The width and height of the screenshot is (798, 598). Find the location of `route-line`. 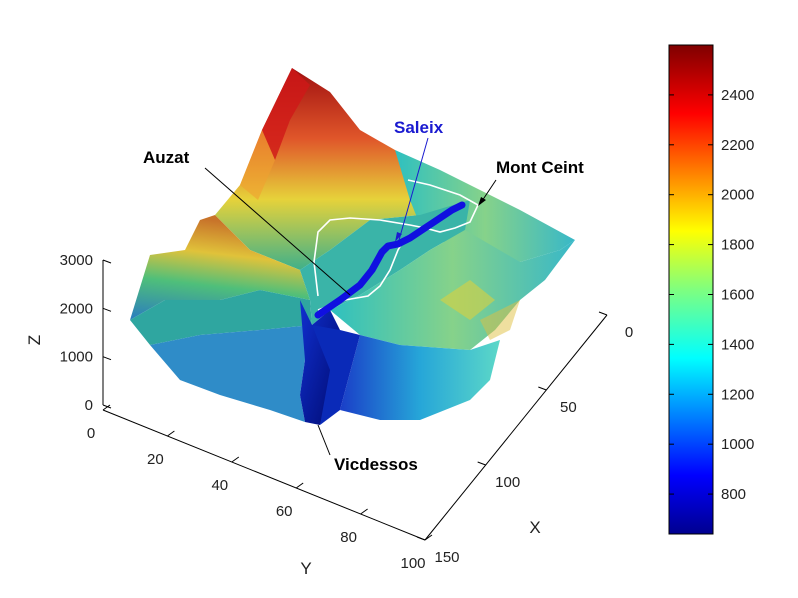

route-line is located at coordinates (390, 260).